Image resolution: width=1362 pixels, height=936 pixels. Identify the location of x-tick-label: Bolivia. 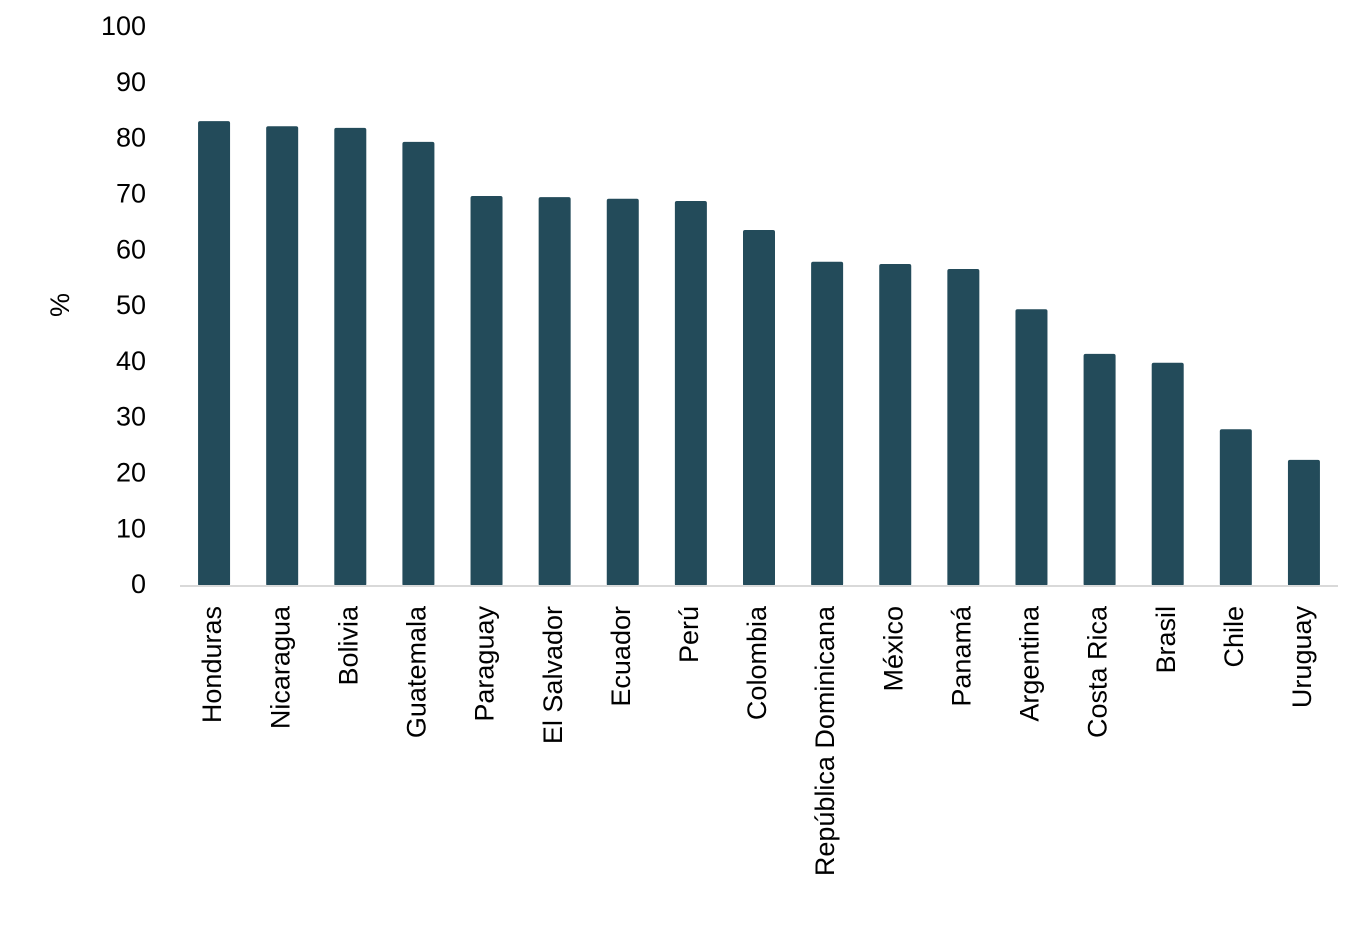
(348, 645).